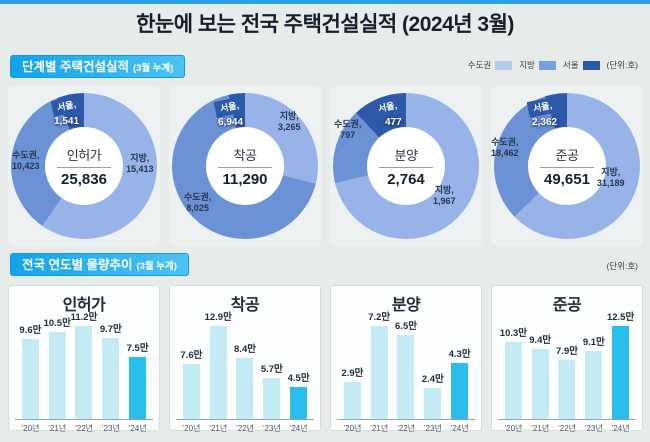 This screenshot has width=650, height=442. What do you see at coordinates (218, 317) in the screenshot?
I see `bar-value-label: 12.9만` at bounding box center [218, 317].